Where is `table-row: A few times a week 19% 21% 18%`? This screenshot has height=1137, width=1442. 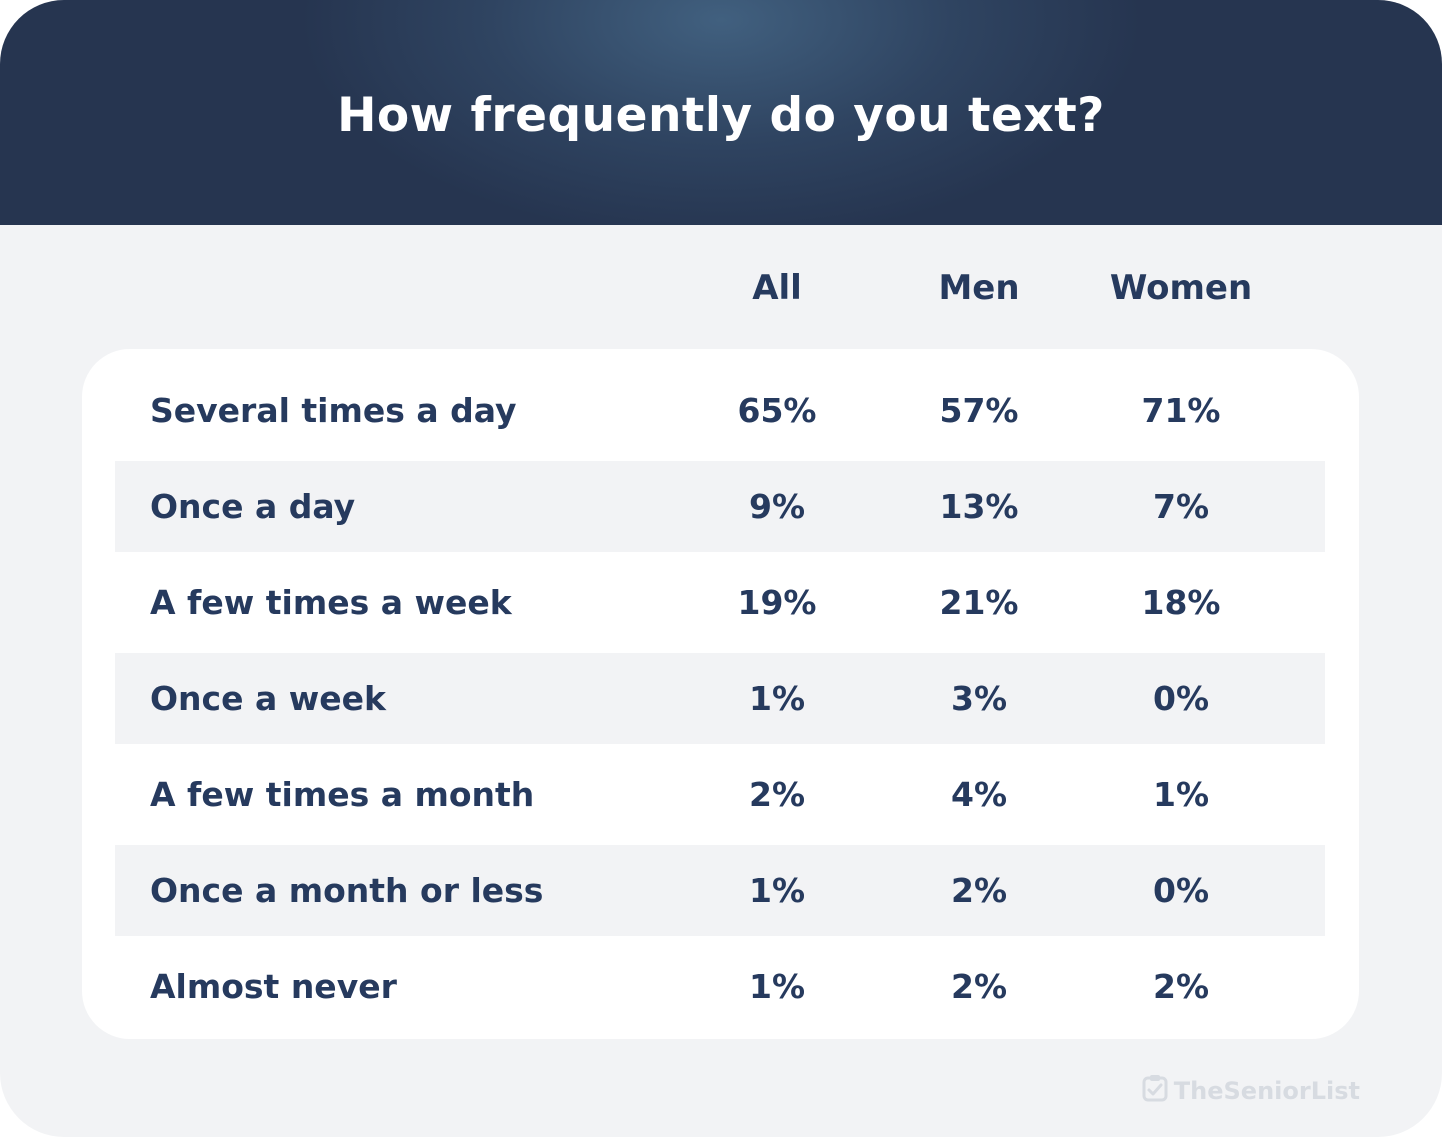 table-row: A few times a week 19% 21% 18% is located at coordinates (720, 602).